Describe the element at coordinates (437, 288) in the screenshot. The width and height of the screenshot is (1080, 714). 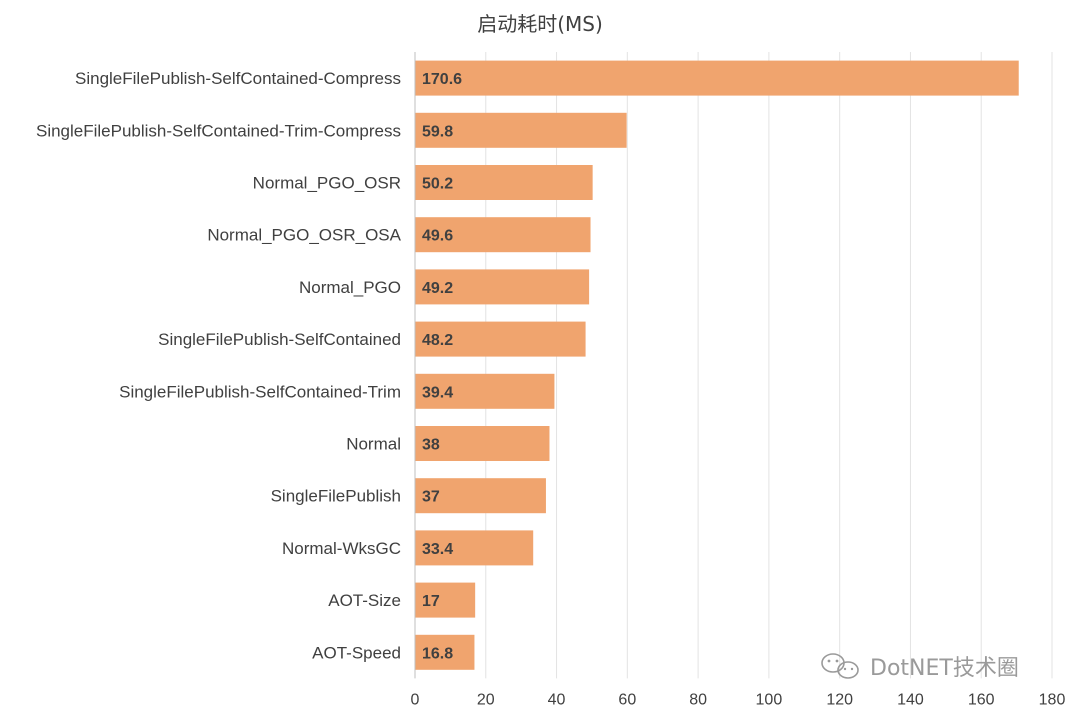
I see `value-label: 49.2` at that location.